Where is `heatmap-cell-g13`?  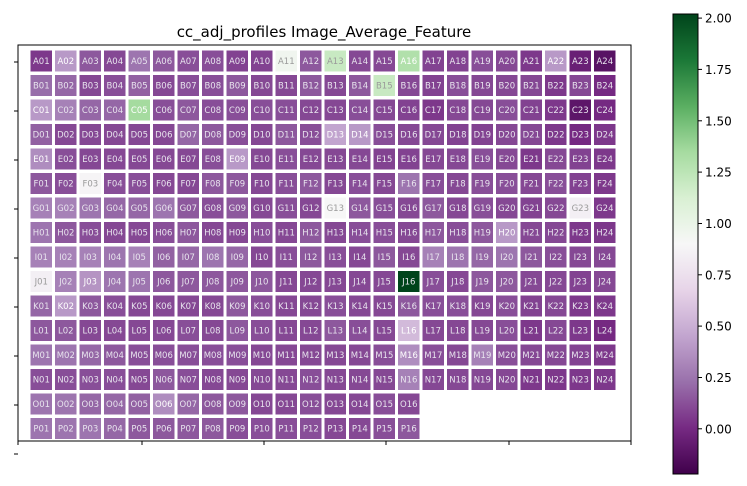
heatmap-cell-g13 is located at coordinates (335, 208).